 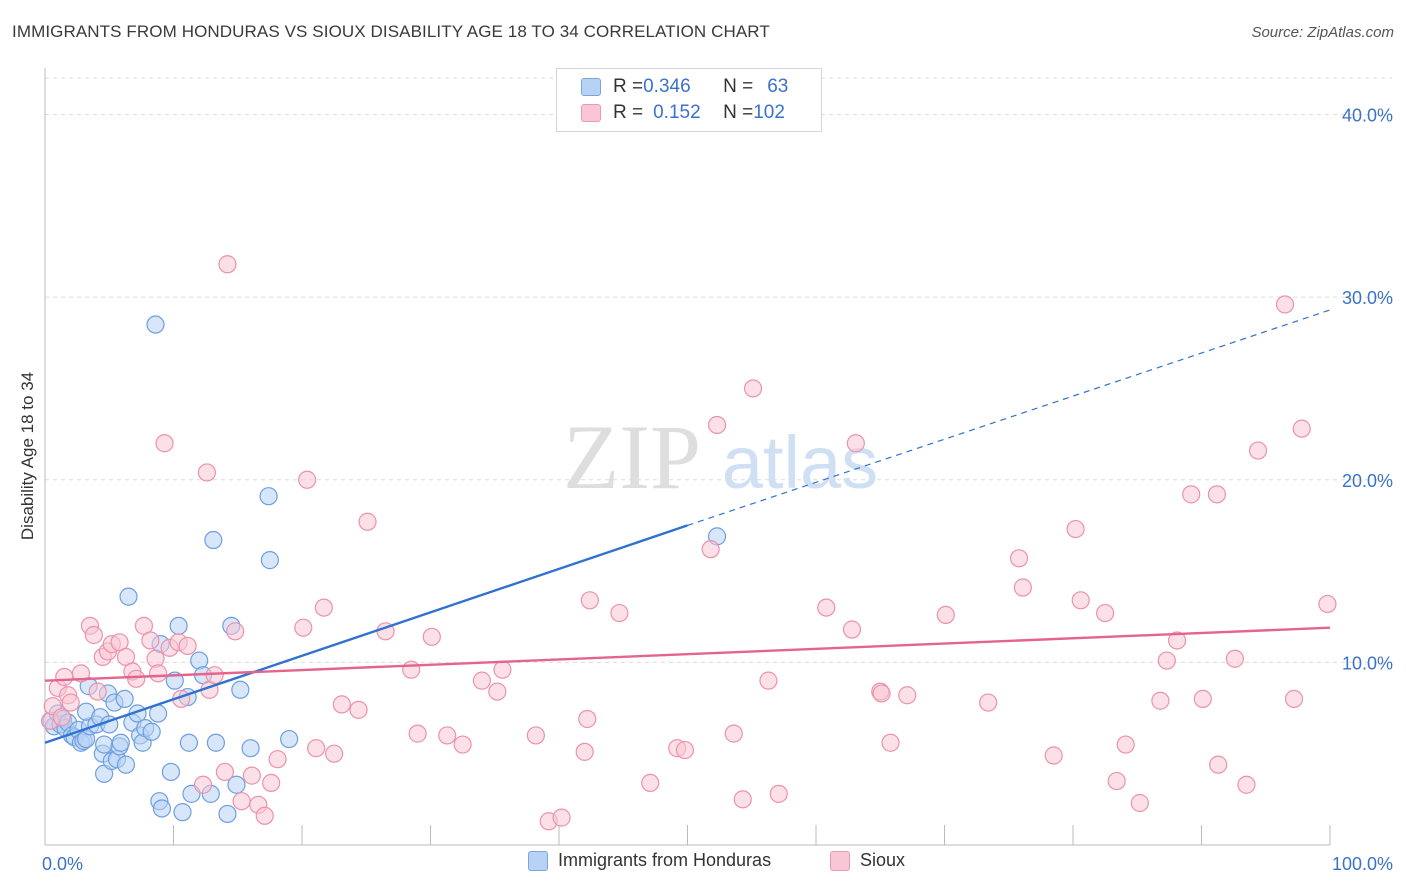 What do you see at coordinates (738, 112) in the screenshot?
I see `legend-n-label: N =` at bounding box center [738, 112].